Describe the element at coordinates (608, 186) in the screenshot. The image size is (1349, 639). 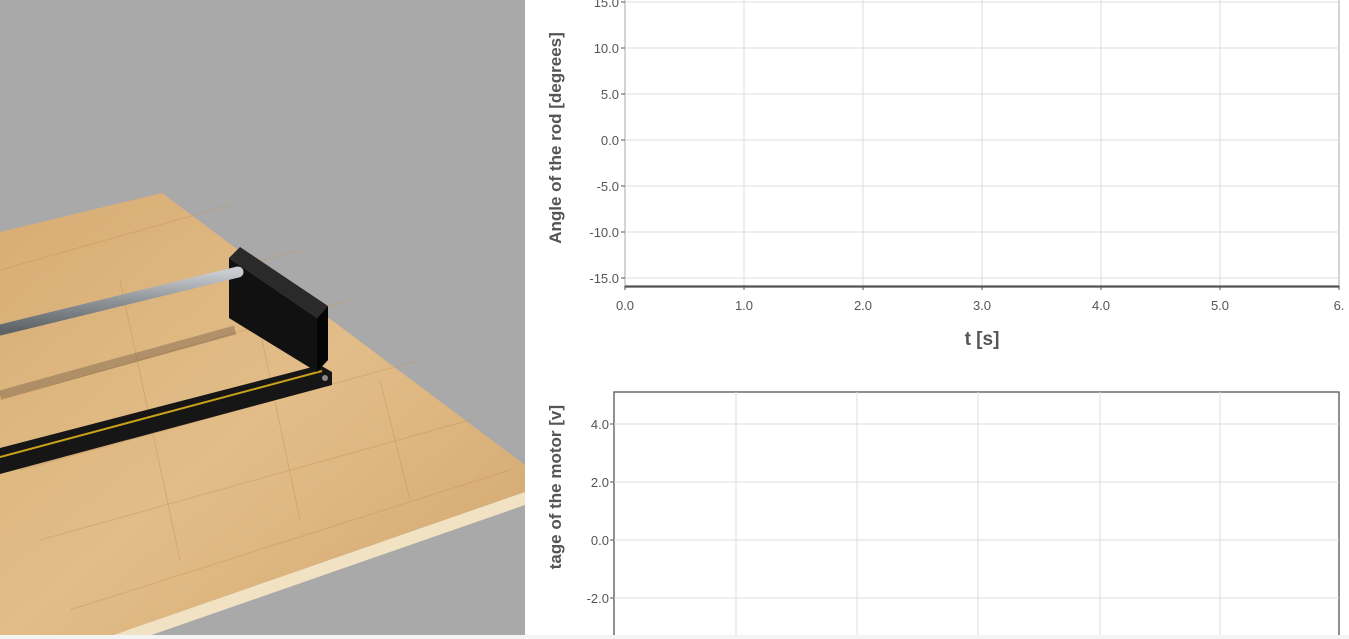
I see `angle-y-tick-label: -5.0` at that location.